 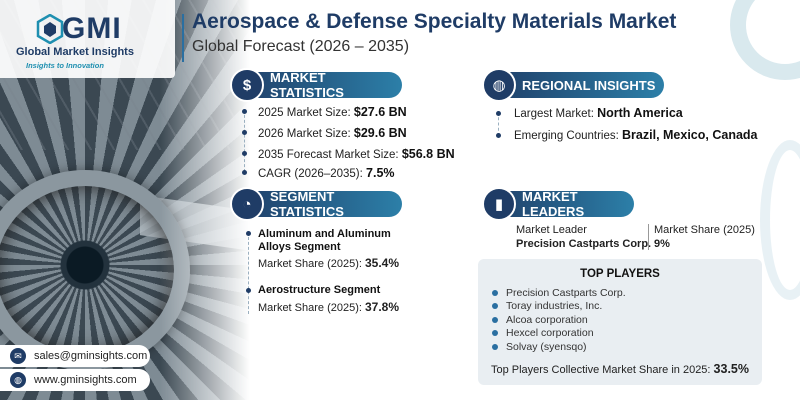 I want to click on segment-statistics-header: ◔ SEGMENT STATISTICS, so click(x=316, y=204).